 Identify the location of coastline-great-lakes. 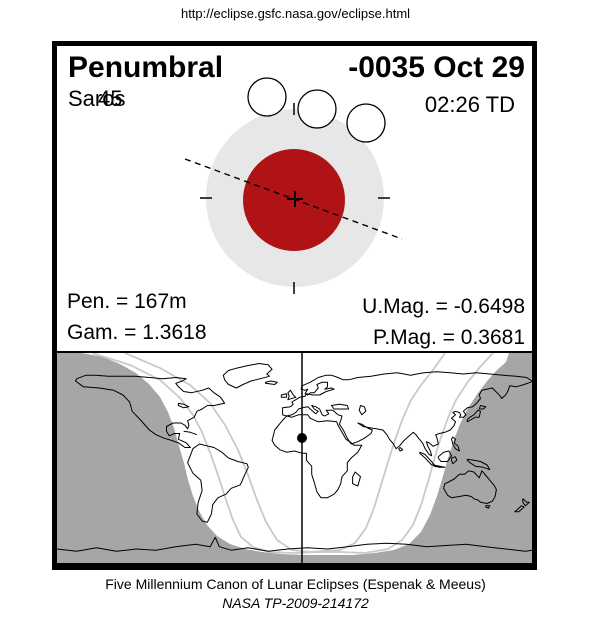
(183, 405).